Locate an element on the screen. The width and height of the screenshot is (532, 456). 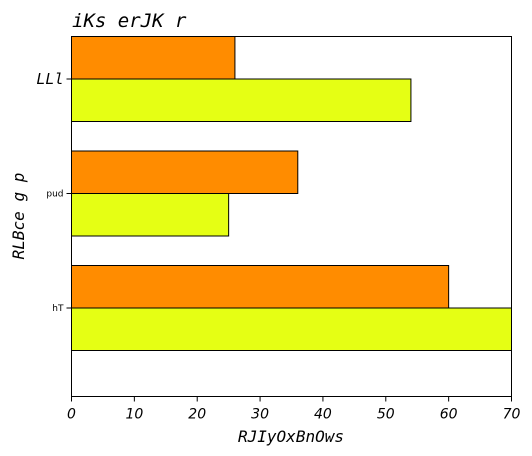
y-tick-label: hT is located at coordinates (58, 309).